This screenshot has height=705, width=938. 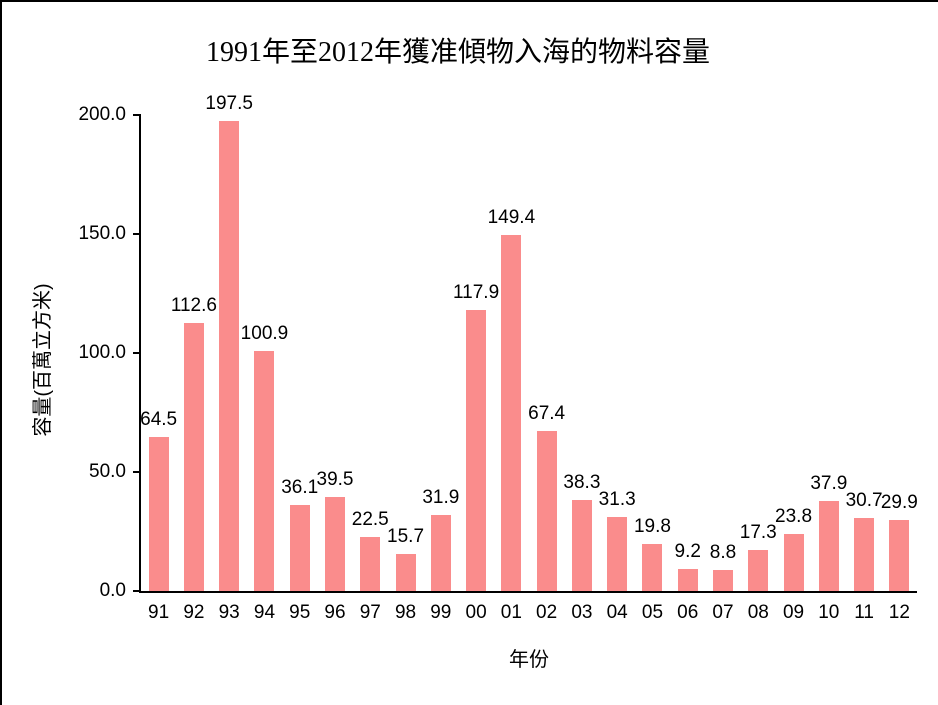 What do you see at coordinates (300, 487) in the screenshot?
I see `bar-value-label-95: 36.1` at bounding box center [300, 487].